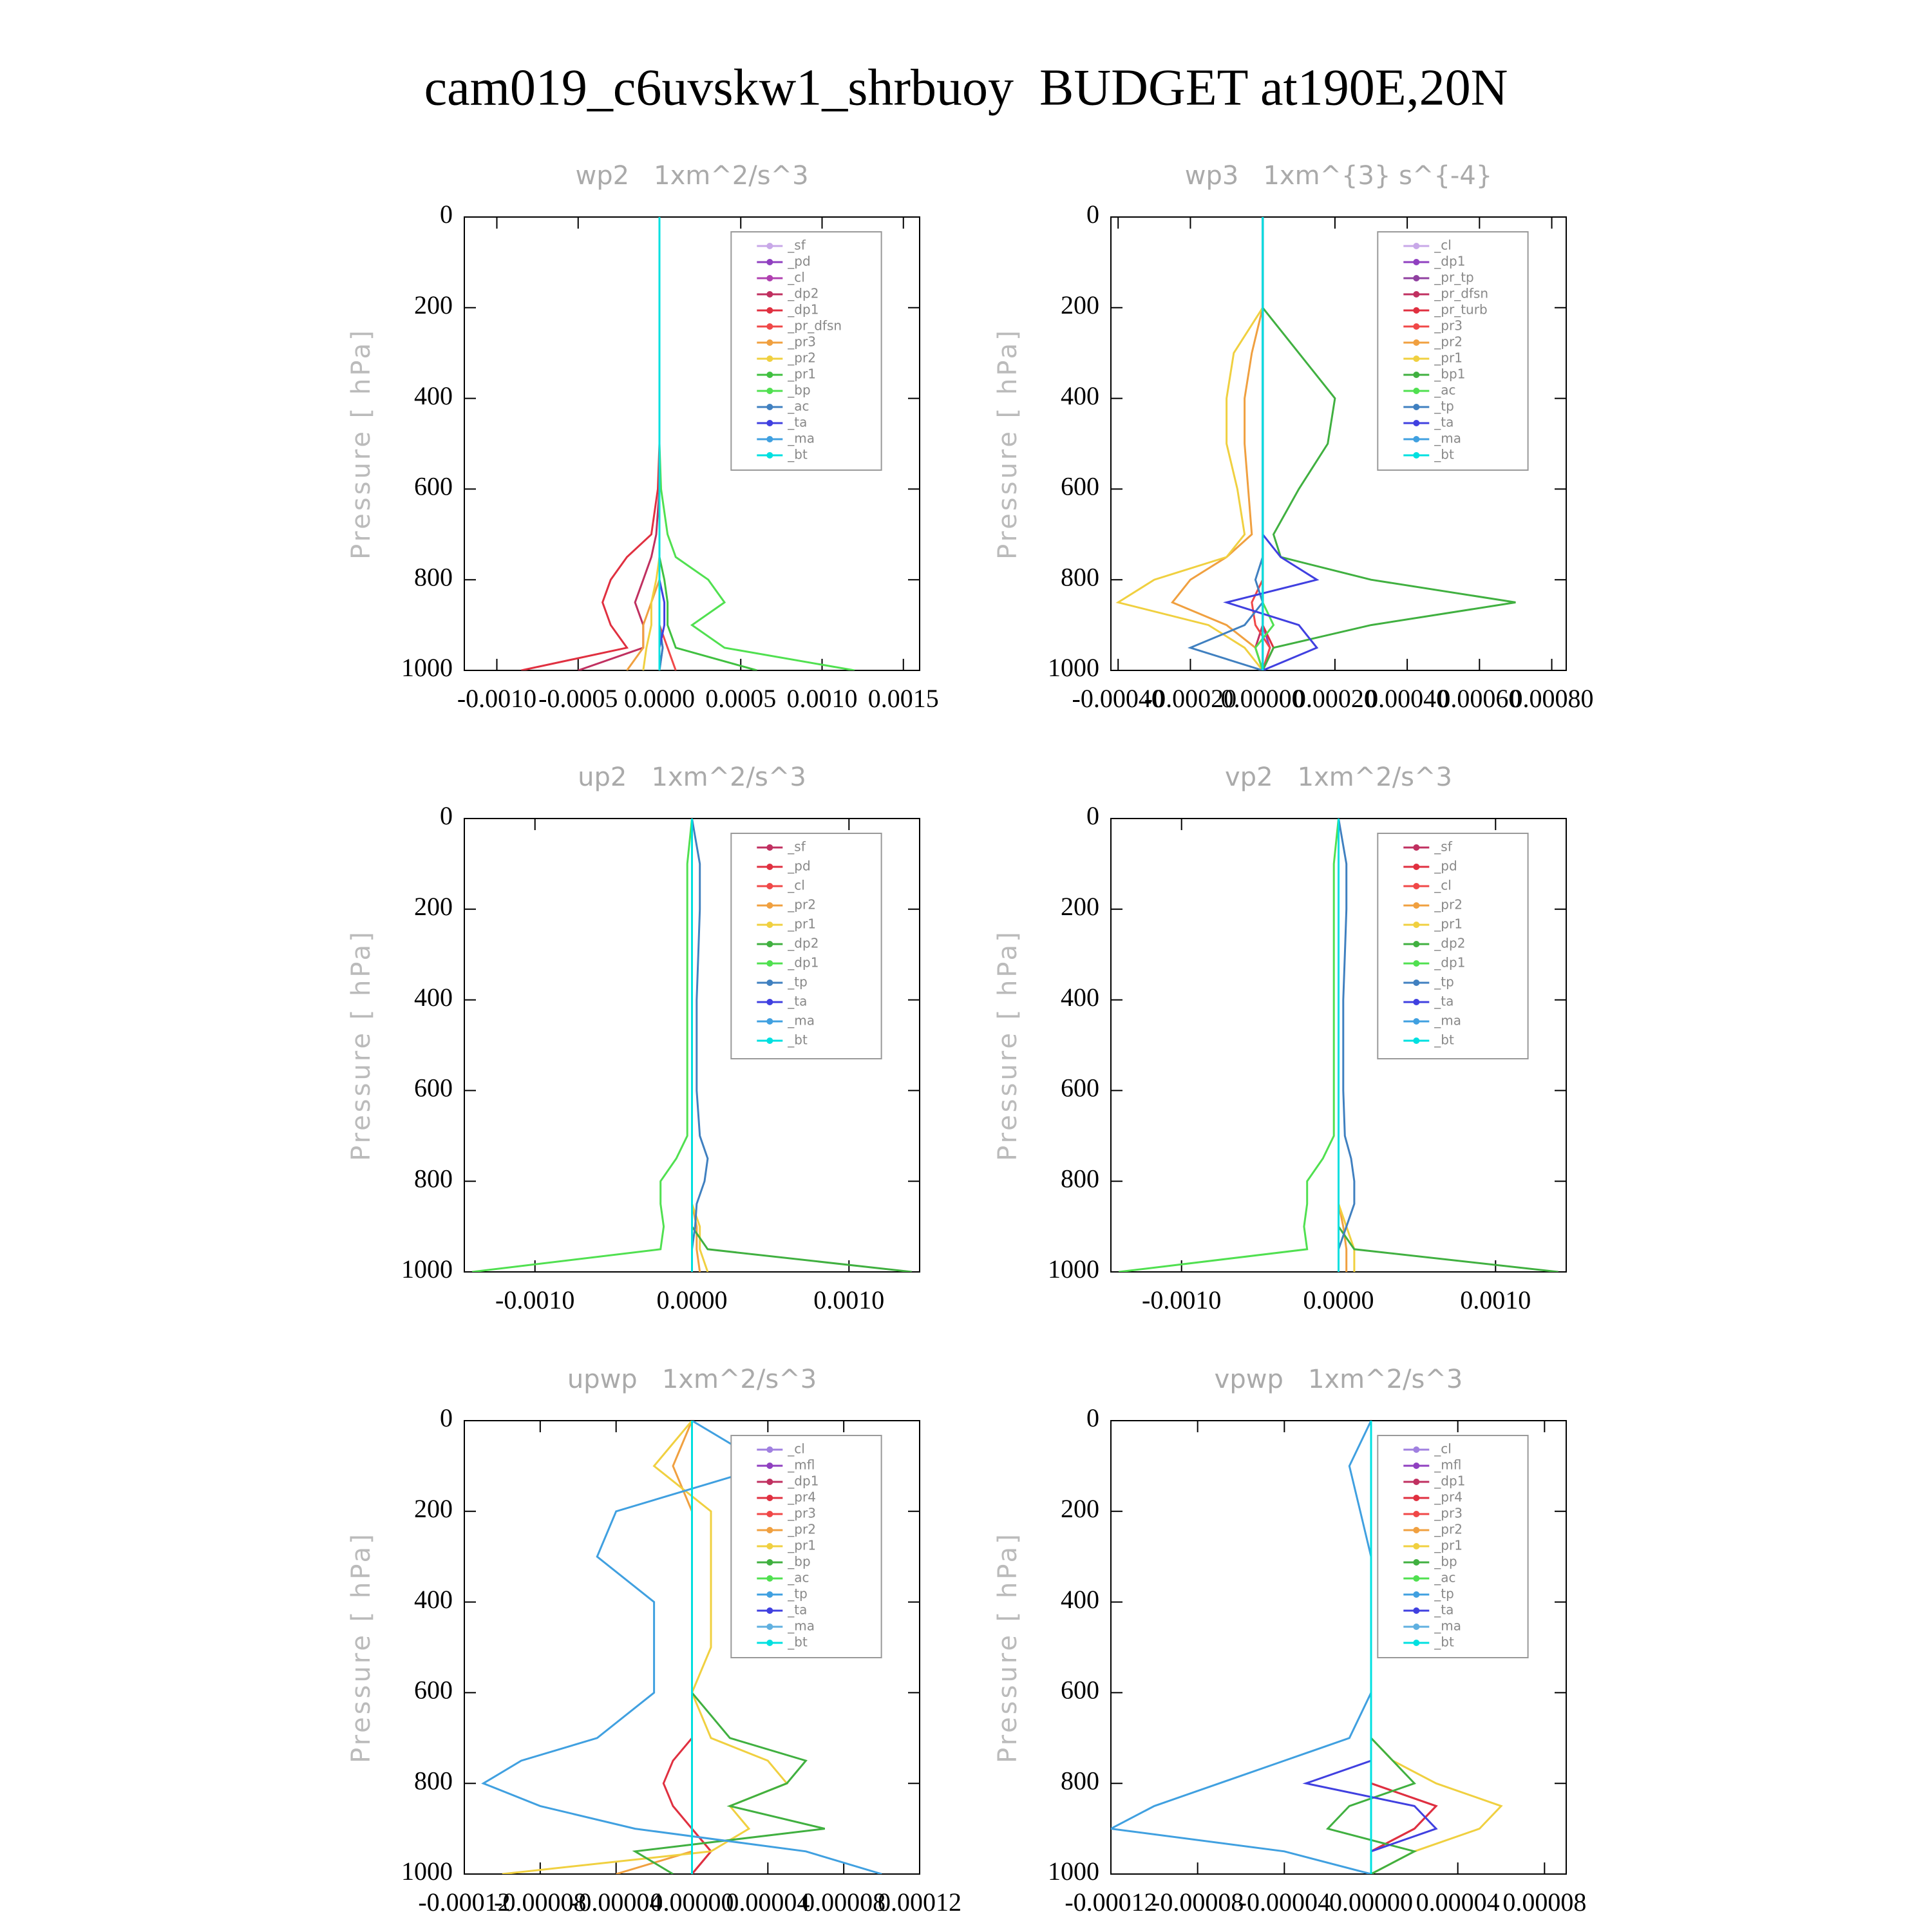  I want to click on x-tick-label: -0.00004, so click(616, 1902).